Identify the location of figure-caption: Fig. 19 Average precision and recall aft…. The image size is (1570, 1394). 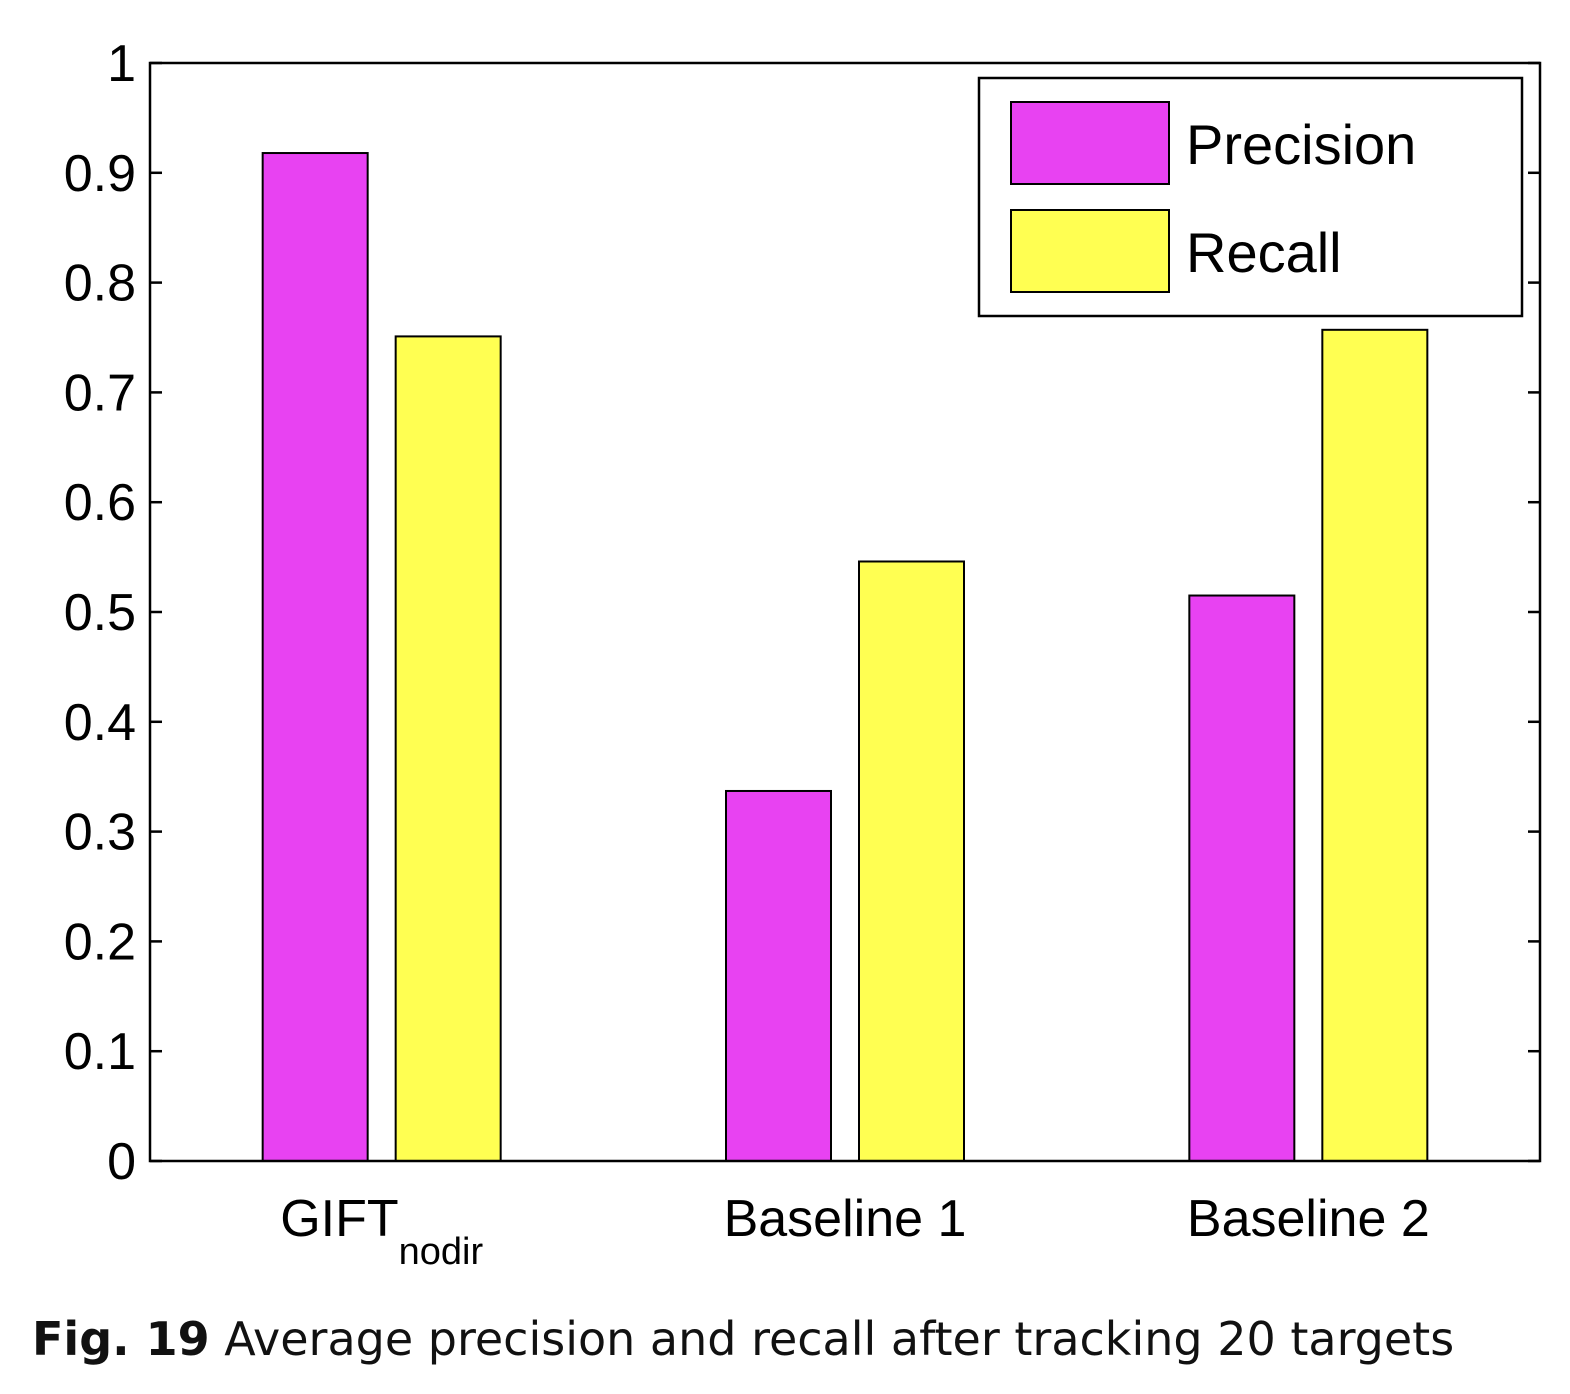
(743, 1339).